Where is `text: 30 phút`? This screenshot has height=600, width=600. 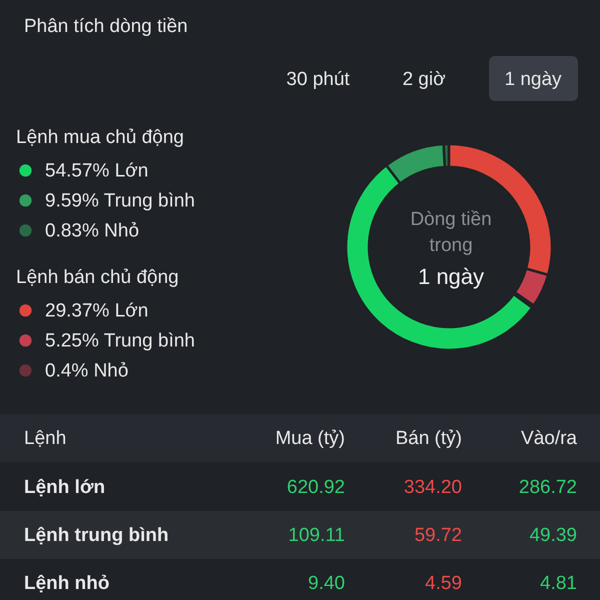 text: 30 phút is located at coordinates (318, 79).